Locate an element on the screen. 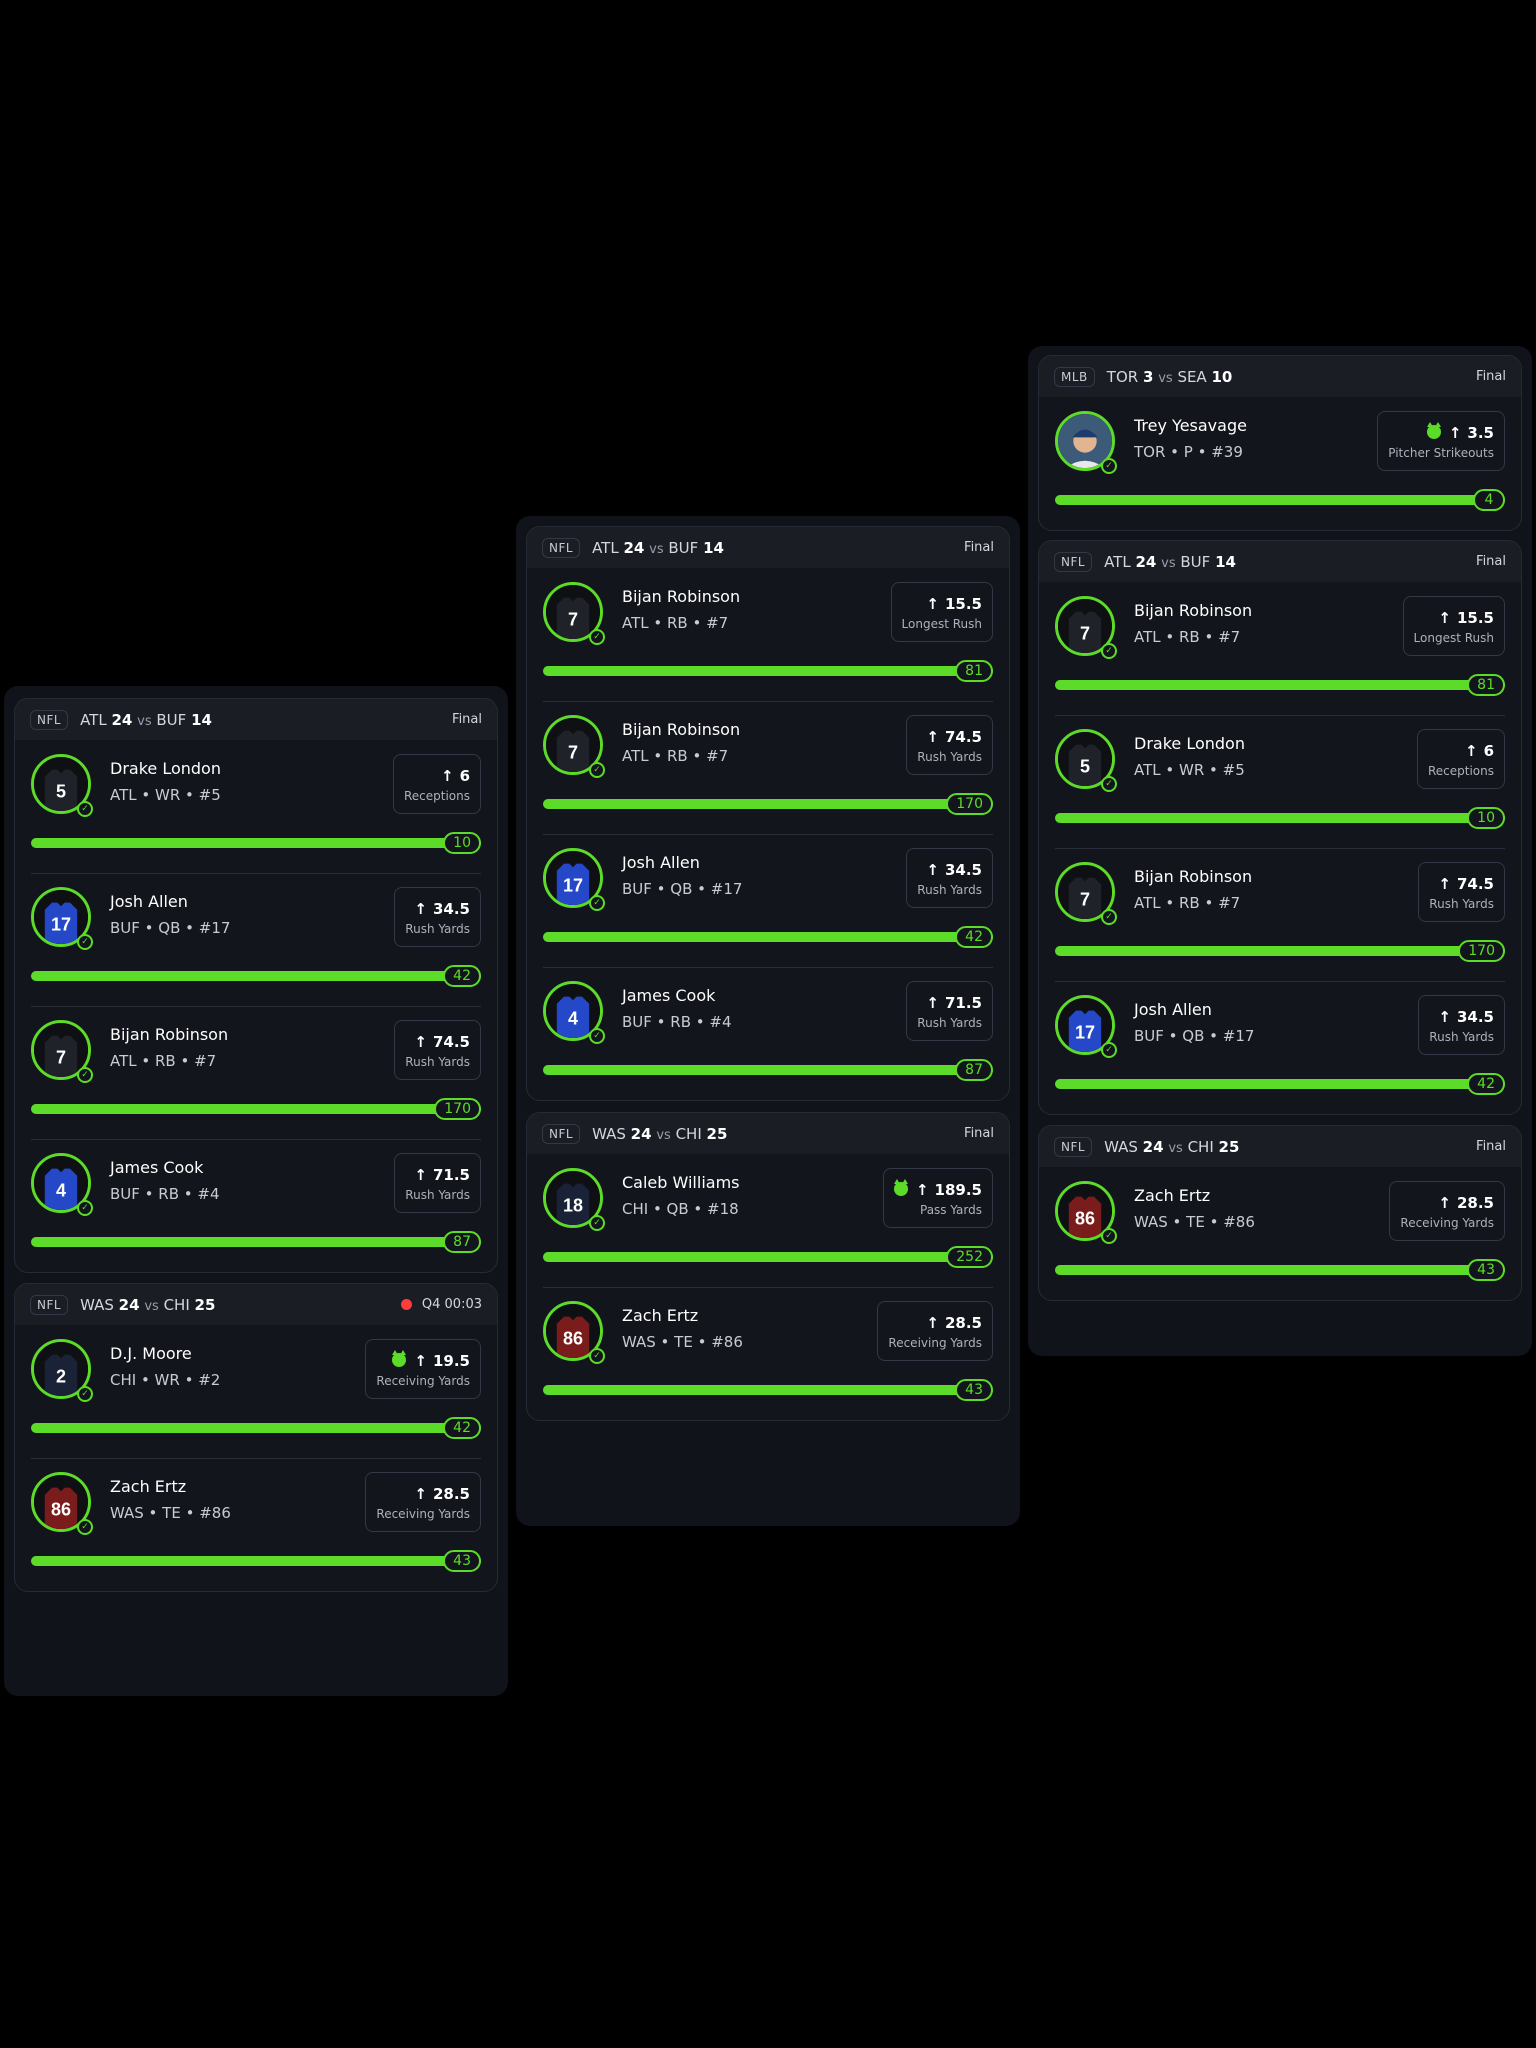 This screenshot has height=2048, width=1536. prop-line-box: ↑ 189.5 Pass Yards is located at coordinates (937, 1198).